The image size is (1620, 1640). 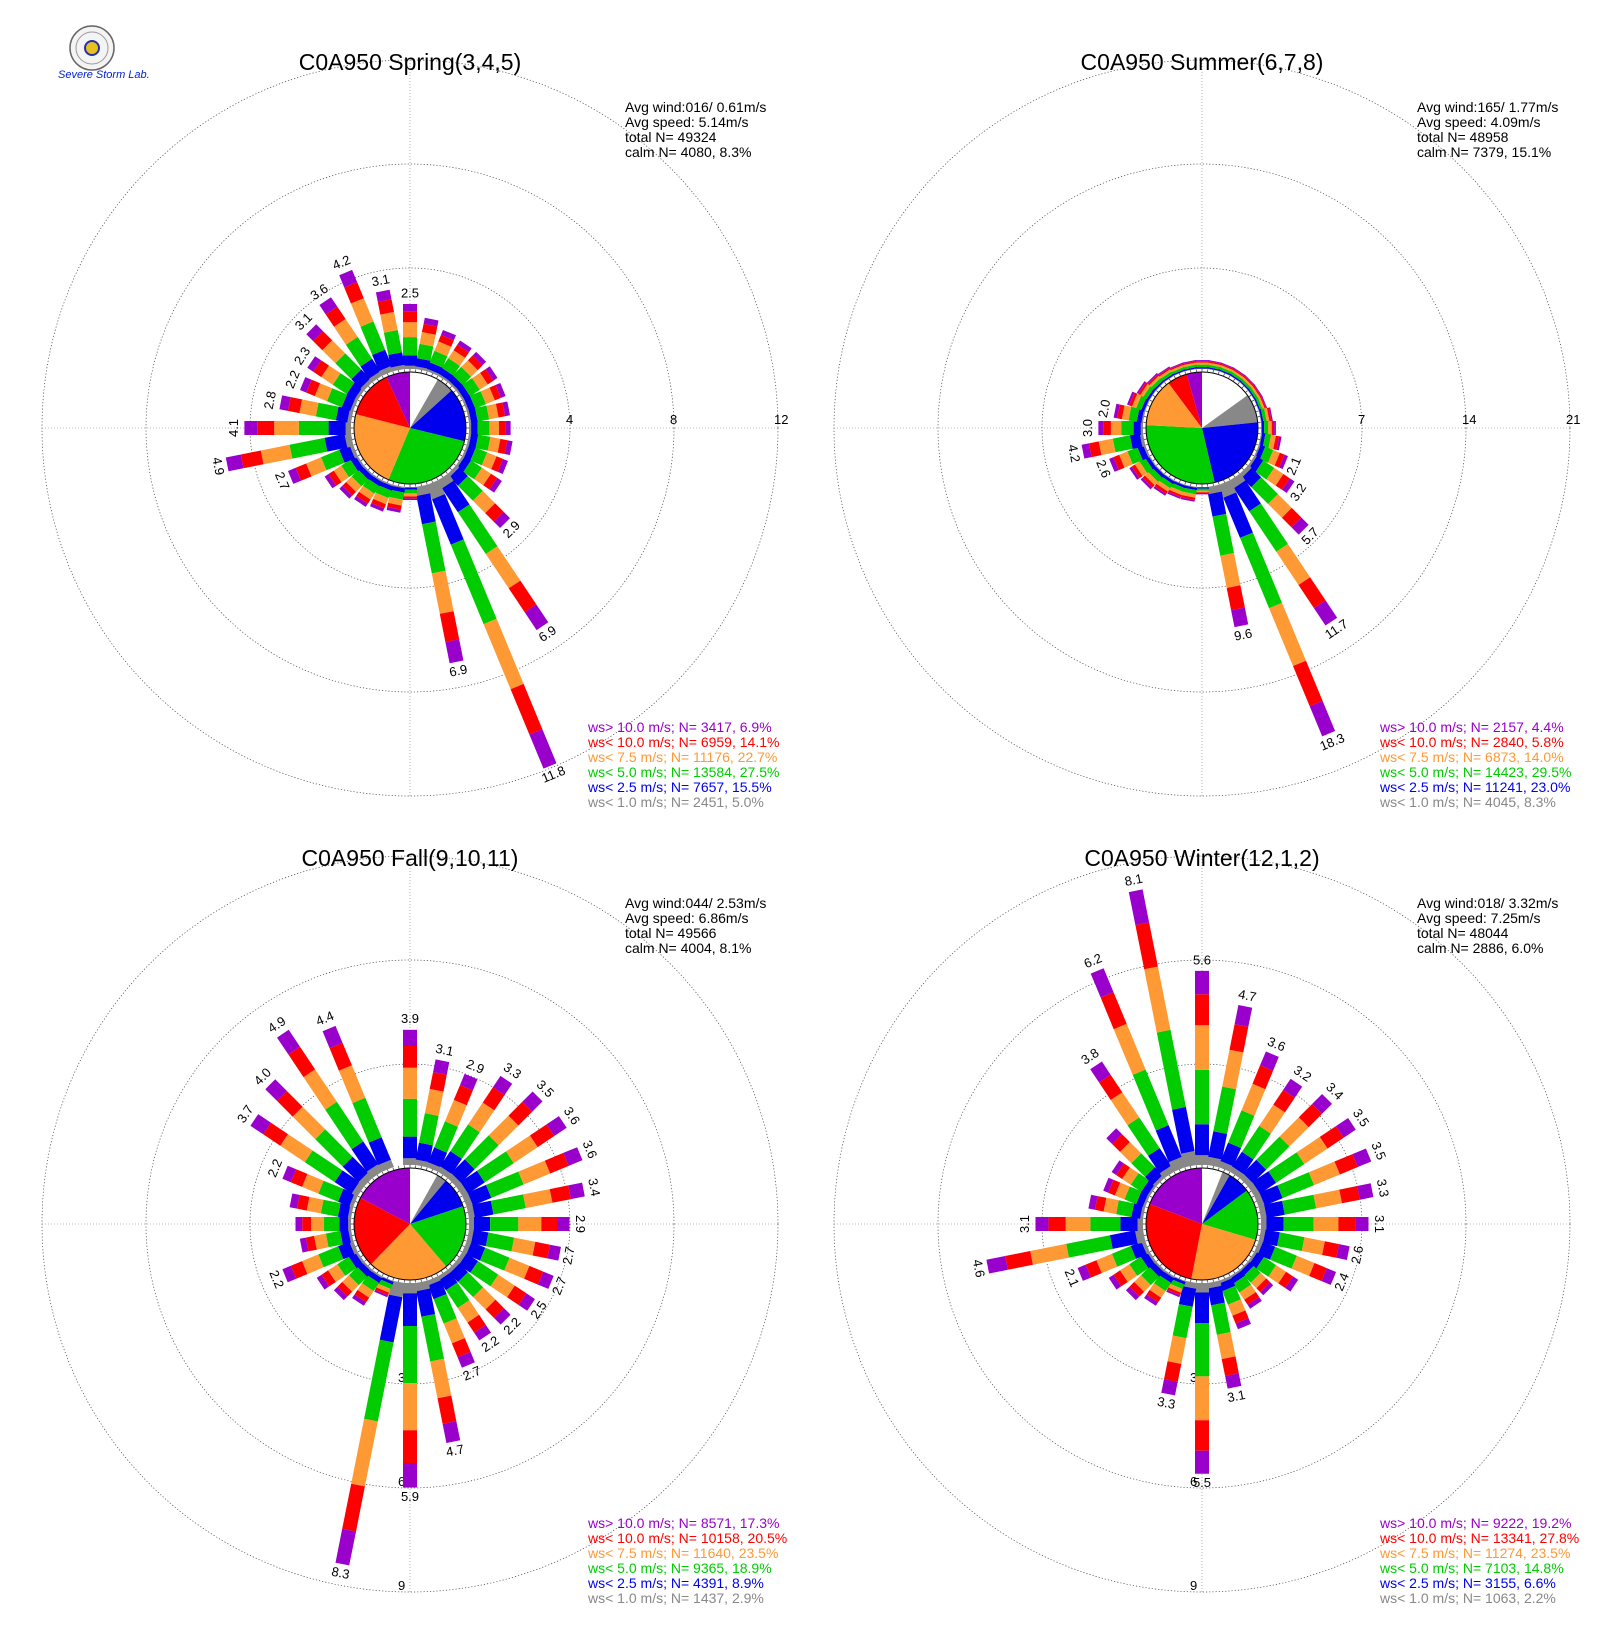 What do you see at coordinates (431, 403) in the screenshot?
I see `pie-lt1` at bounding box center [431, 403].